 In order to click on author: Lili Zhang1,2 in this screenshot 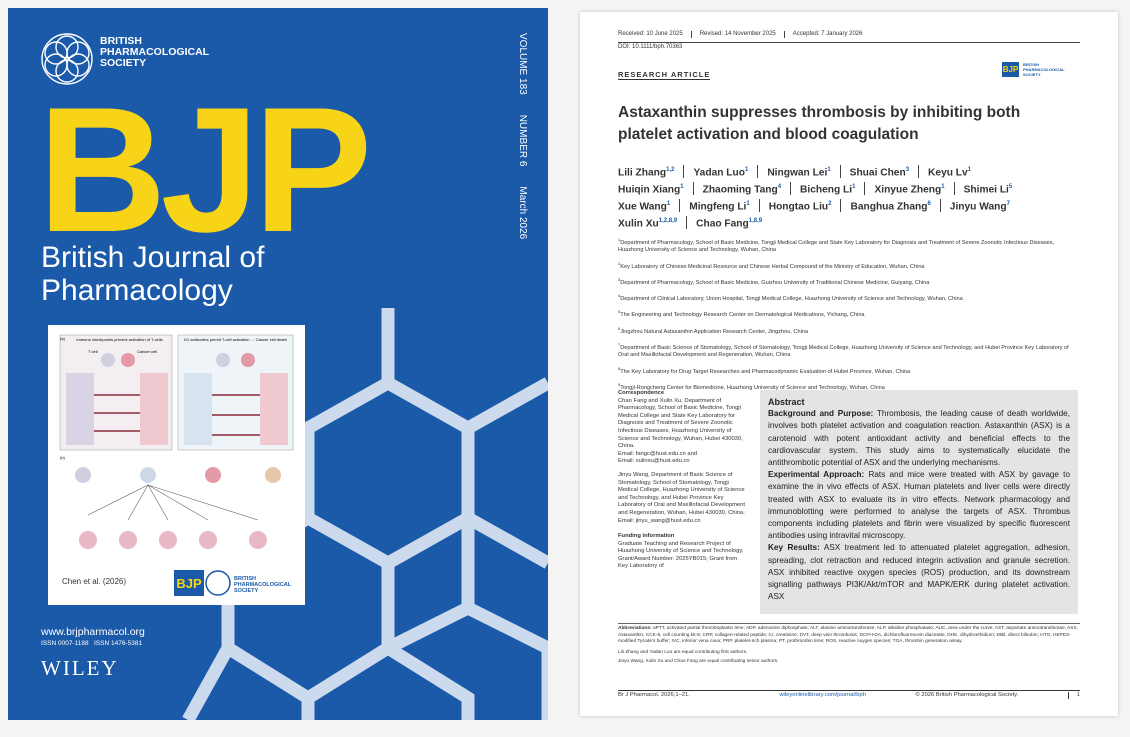, I will do `click(650, 171)`.